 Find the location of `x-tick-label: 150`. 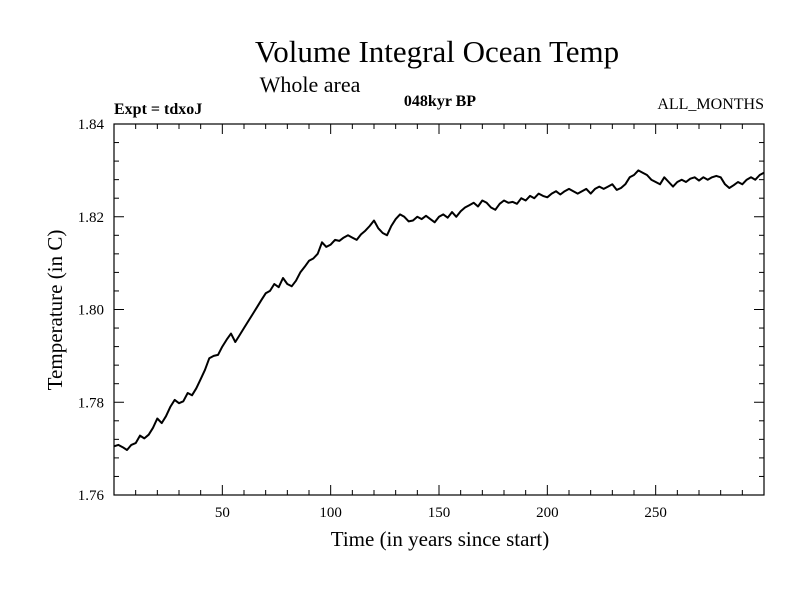

x-tick-label: 150 is located at coordinates (439, 513).